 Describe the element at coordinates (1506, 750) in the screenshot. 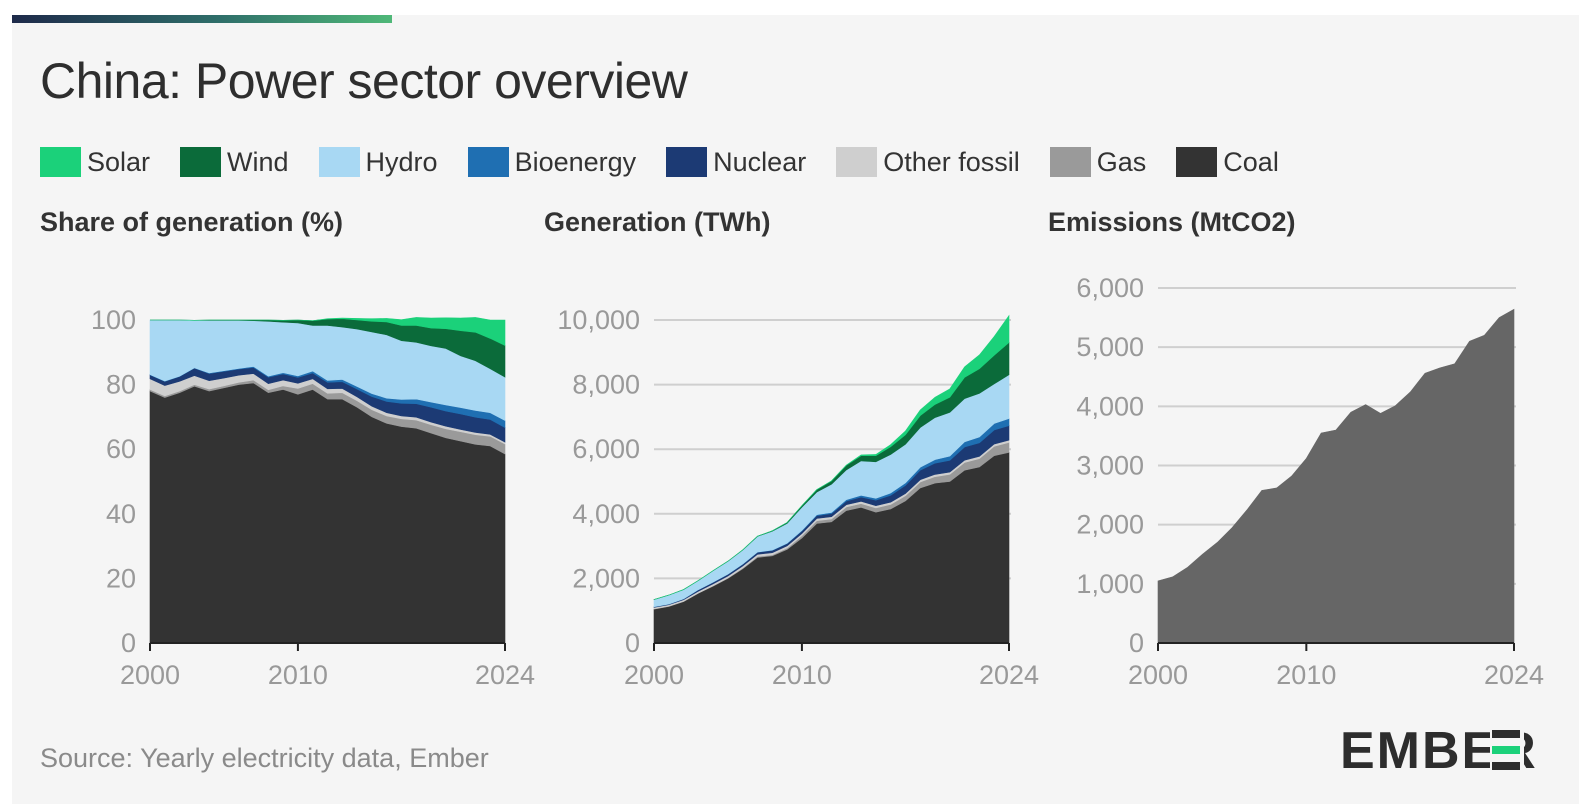

I see `ember-logo-e-middle` at that location.